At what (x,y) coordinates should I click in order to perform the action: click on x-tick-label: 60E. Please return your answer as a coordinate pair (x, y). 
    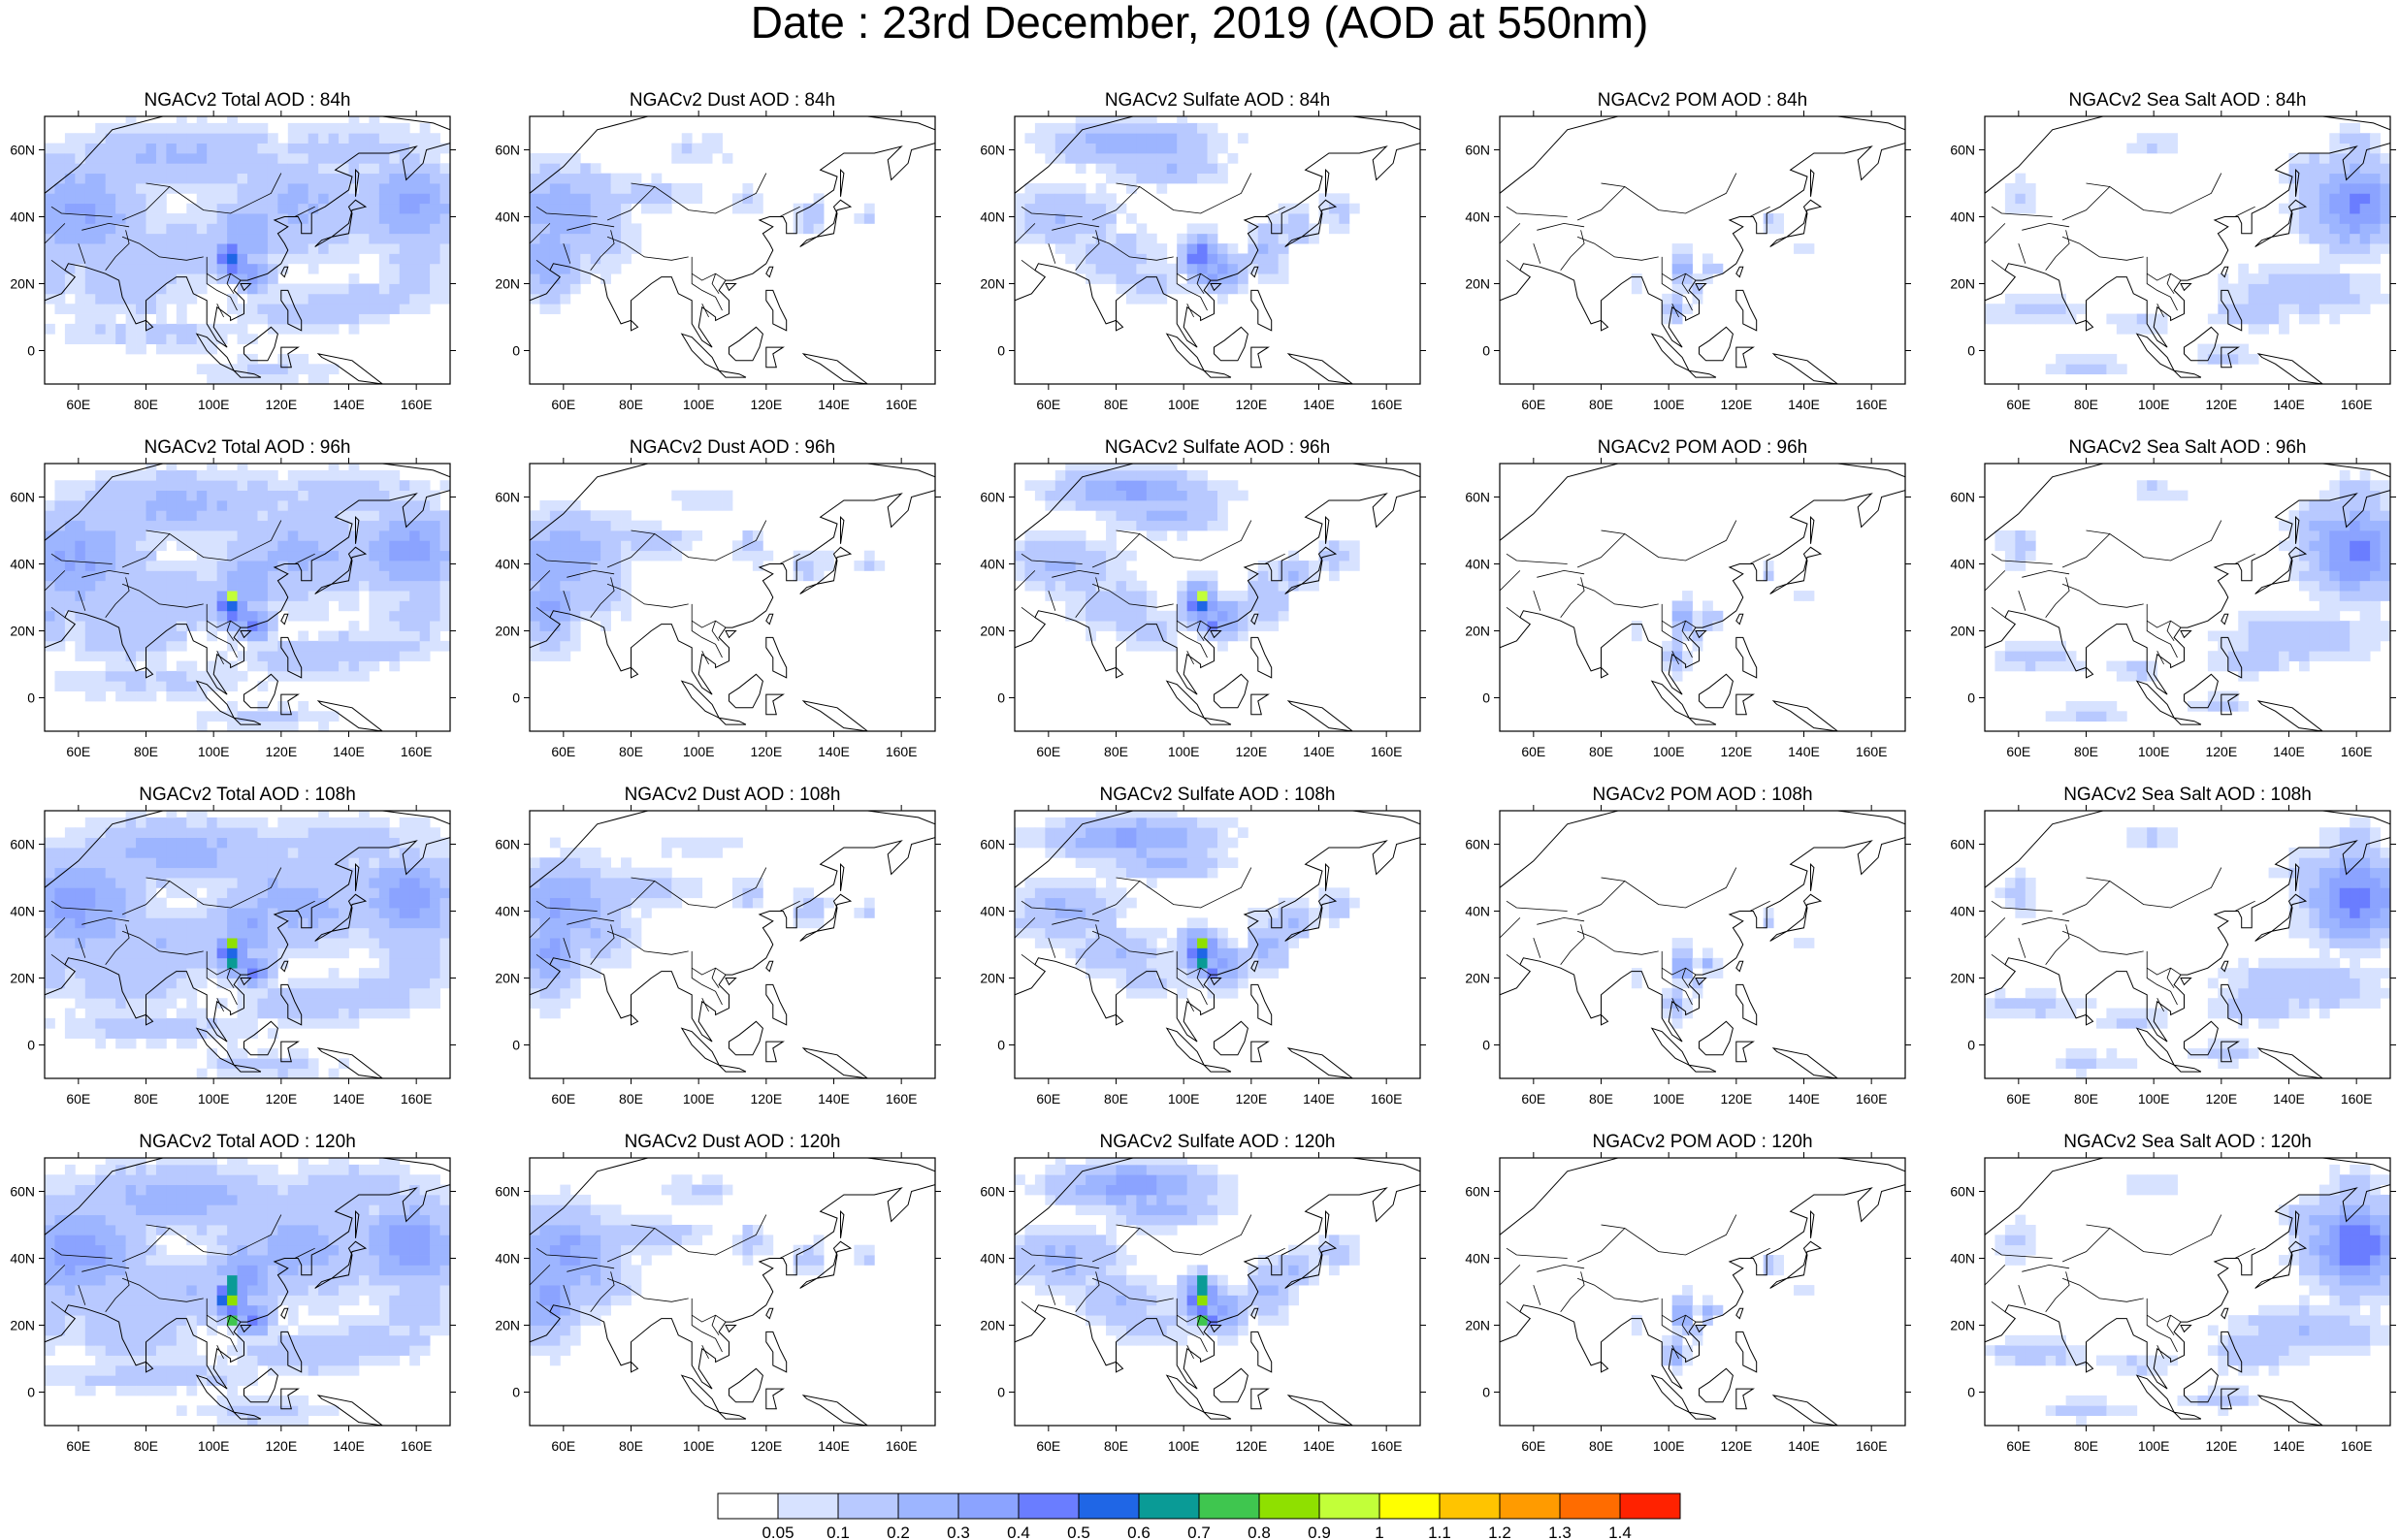
    Looking at the image, I should click on (1533, 751).